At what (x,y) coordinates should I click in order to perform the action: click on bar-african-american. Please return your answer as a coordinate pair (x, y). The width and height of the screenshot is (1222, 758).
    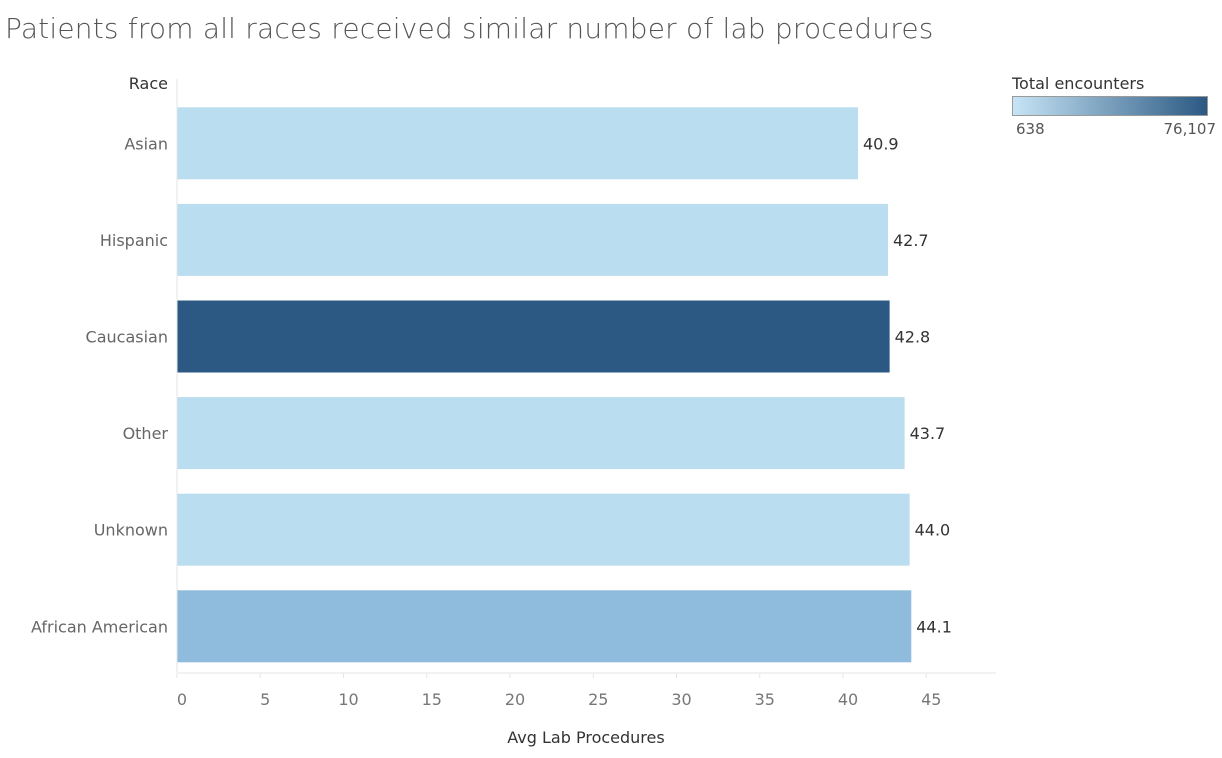
    Looking at the image, I should click on (544, 626).